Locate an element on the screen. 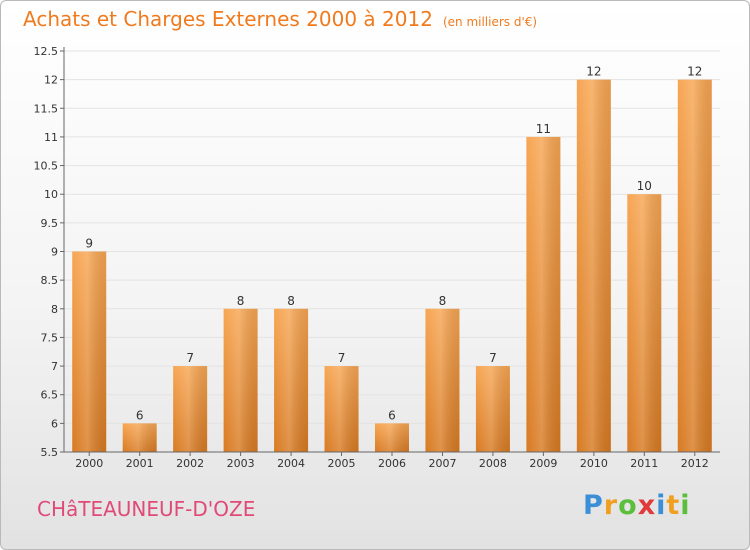 This screenshot has width=750, height=550. y-tick-label: 5.5 is located at coordinates (50, 452).